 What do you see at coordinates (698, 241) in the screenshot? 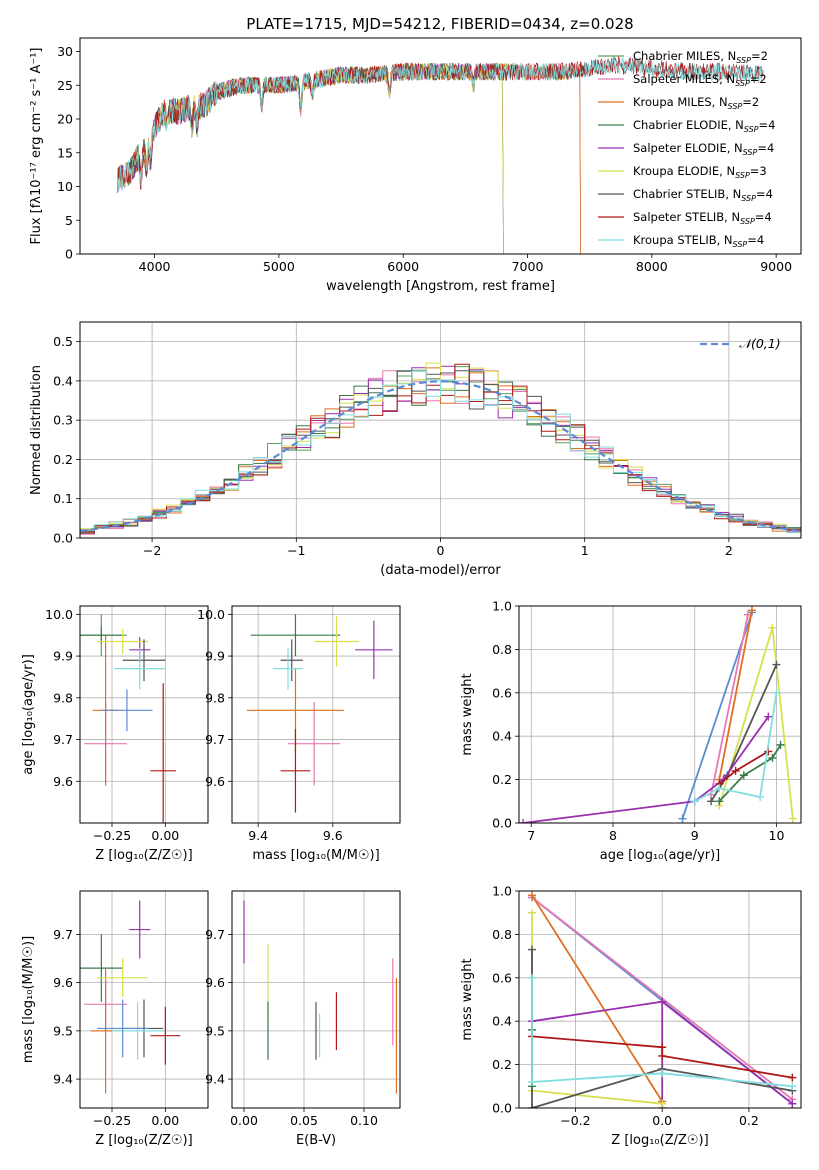
I see `legend-entry: Kroupa STELIB, NSSP=4` at bounding box center [698, 241].